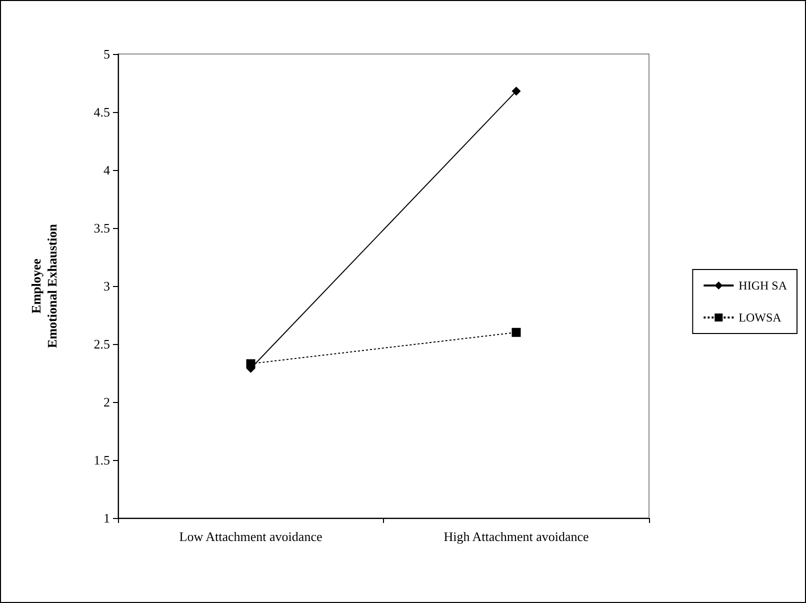 Image resolution: width=806 pixels, height=603 pixels. What do you see at coordinates (760, 317) in the screenshot?
I see `legend-label: LOWSA` at bounding box center [760, 317].